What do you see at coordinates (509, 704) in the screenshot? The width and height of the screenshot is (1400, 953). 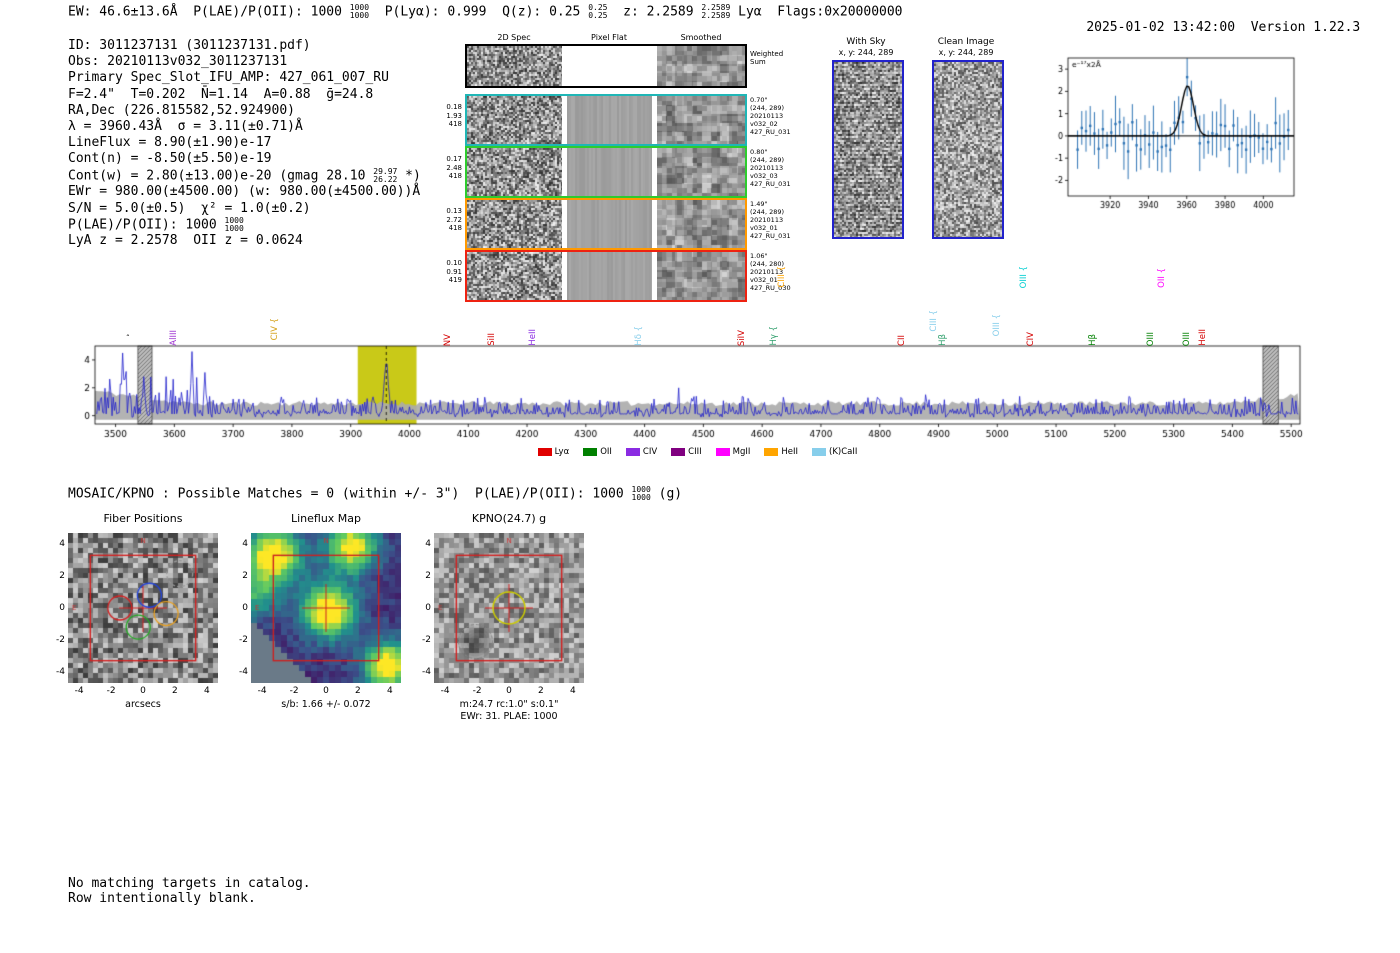 I see `cutout-caption: m:24.7 rc:1.0" s:0.1"` at bounding box center [509, 704].